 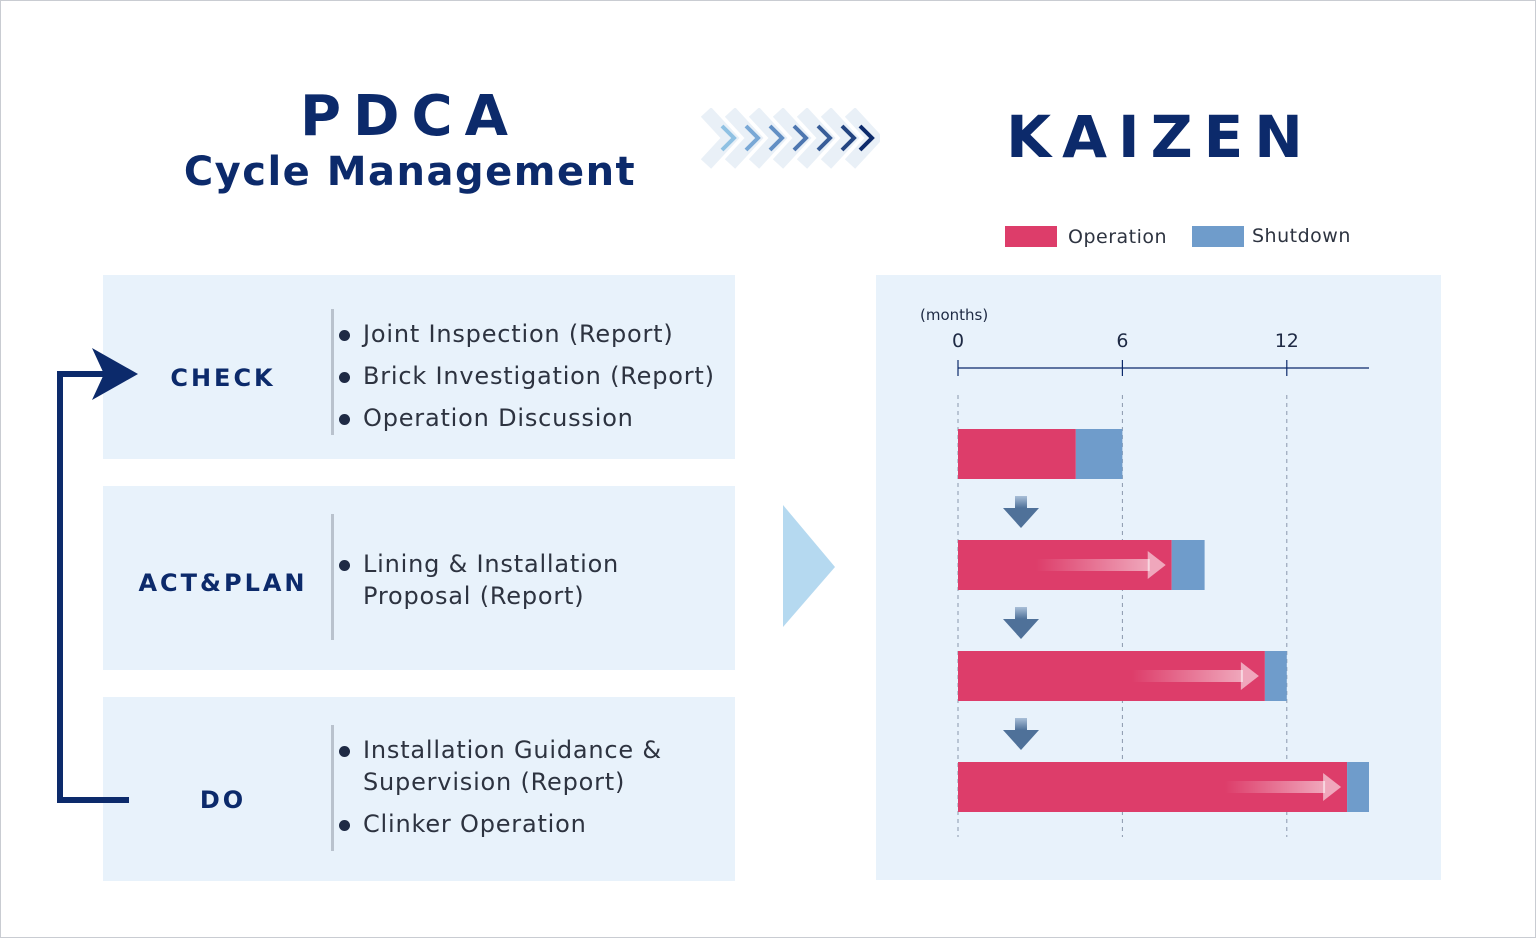 What do you see at coordinates (790, 138) in the screenshot?
I see `chevron-arrows-icon` at bounding box center [790, 138].